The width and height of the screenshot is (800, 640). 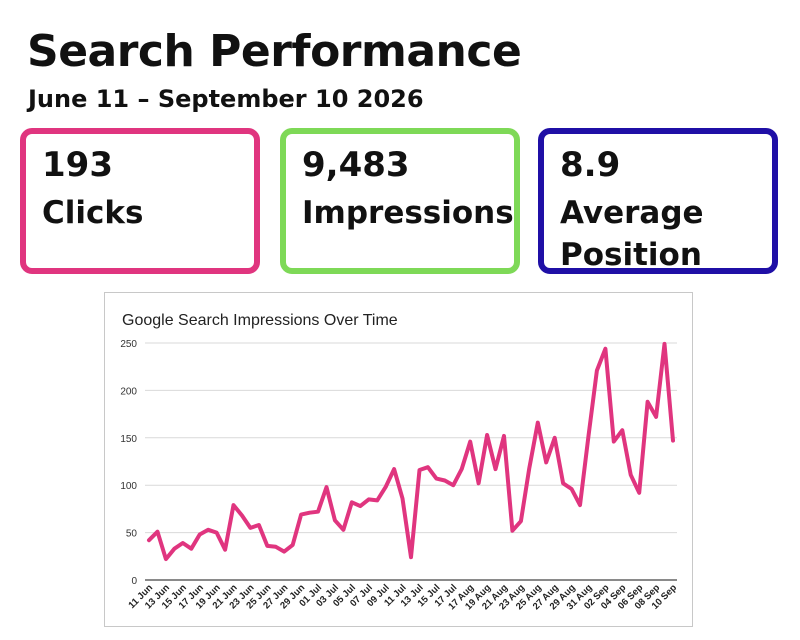 I want to click on impressions-card: 9,483 Impressions, so click(x=400, y=201).